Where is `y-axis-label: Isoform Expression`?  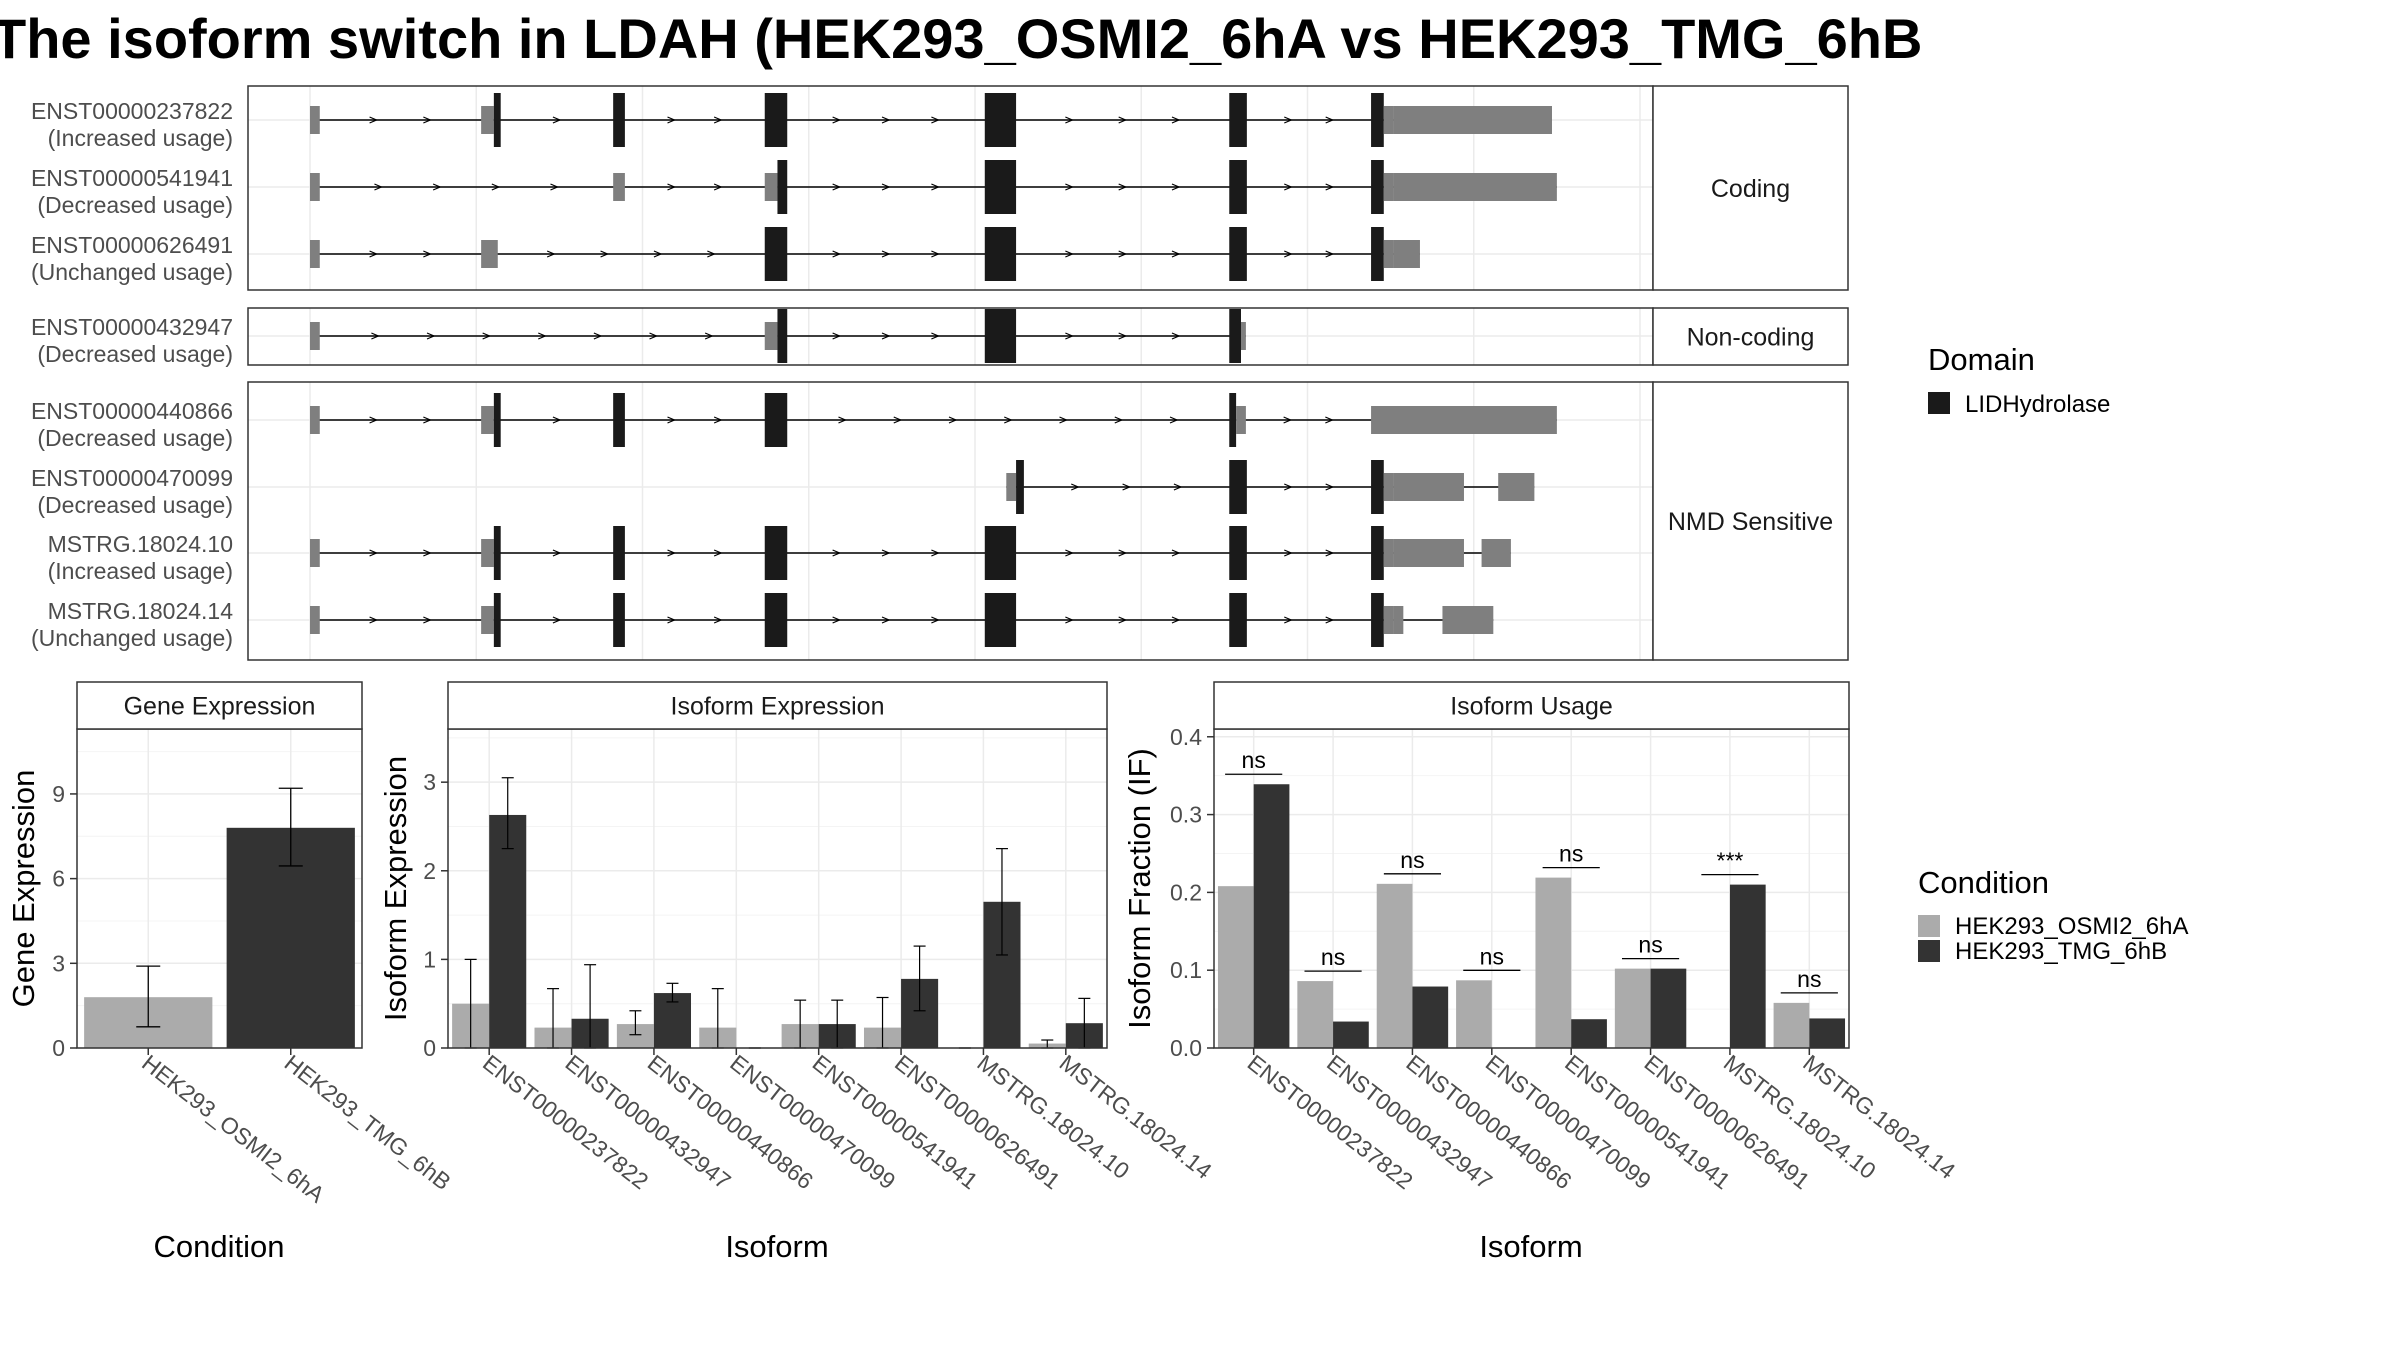
y-axis-label: Isoform Expression is located at coordinates (395, 888).